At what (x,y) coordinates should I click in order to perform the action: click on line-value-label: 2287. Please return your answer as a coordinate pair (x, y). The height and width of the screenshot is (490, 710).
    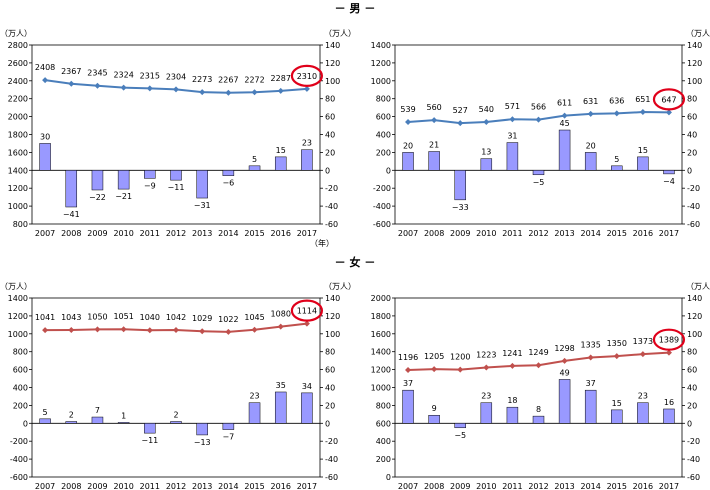
    Looking at the image, I should click on (281, 78).